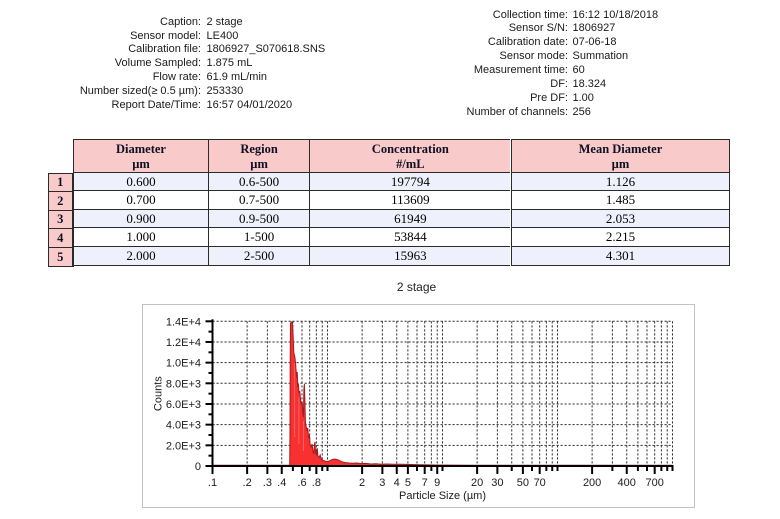  What do you see at coordinates (183, 446) in the screenshot?
I see `svg-text: 2.0E+3` at bounding box center [183, 446].